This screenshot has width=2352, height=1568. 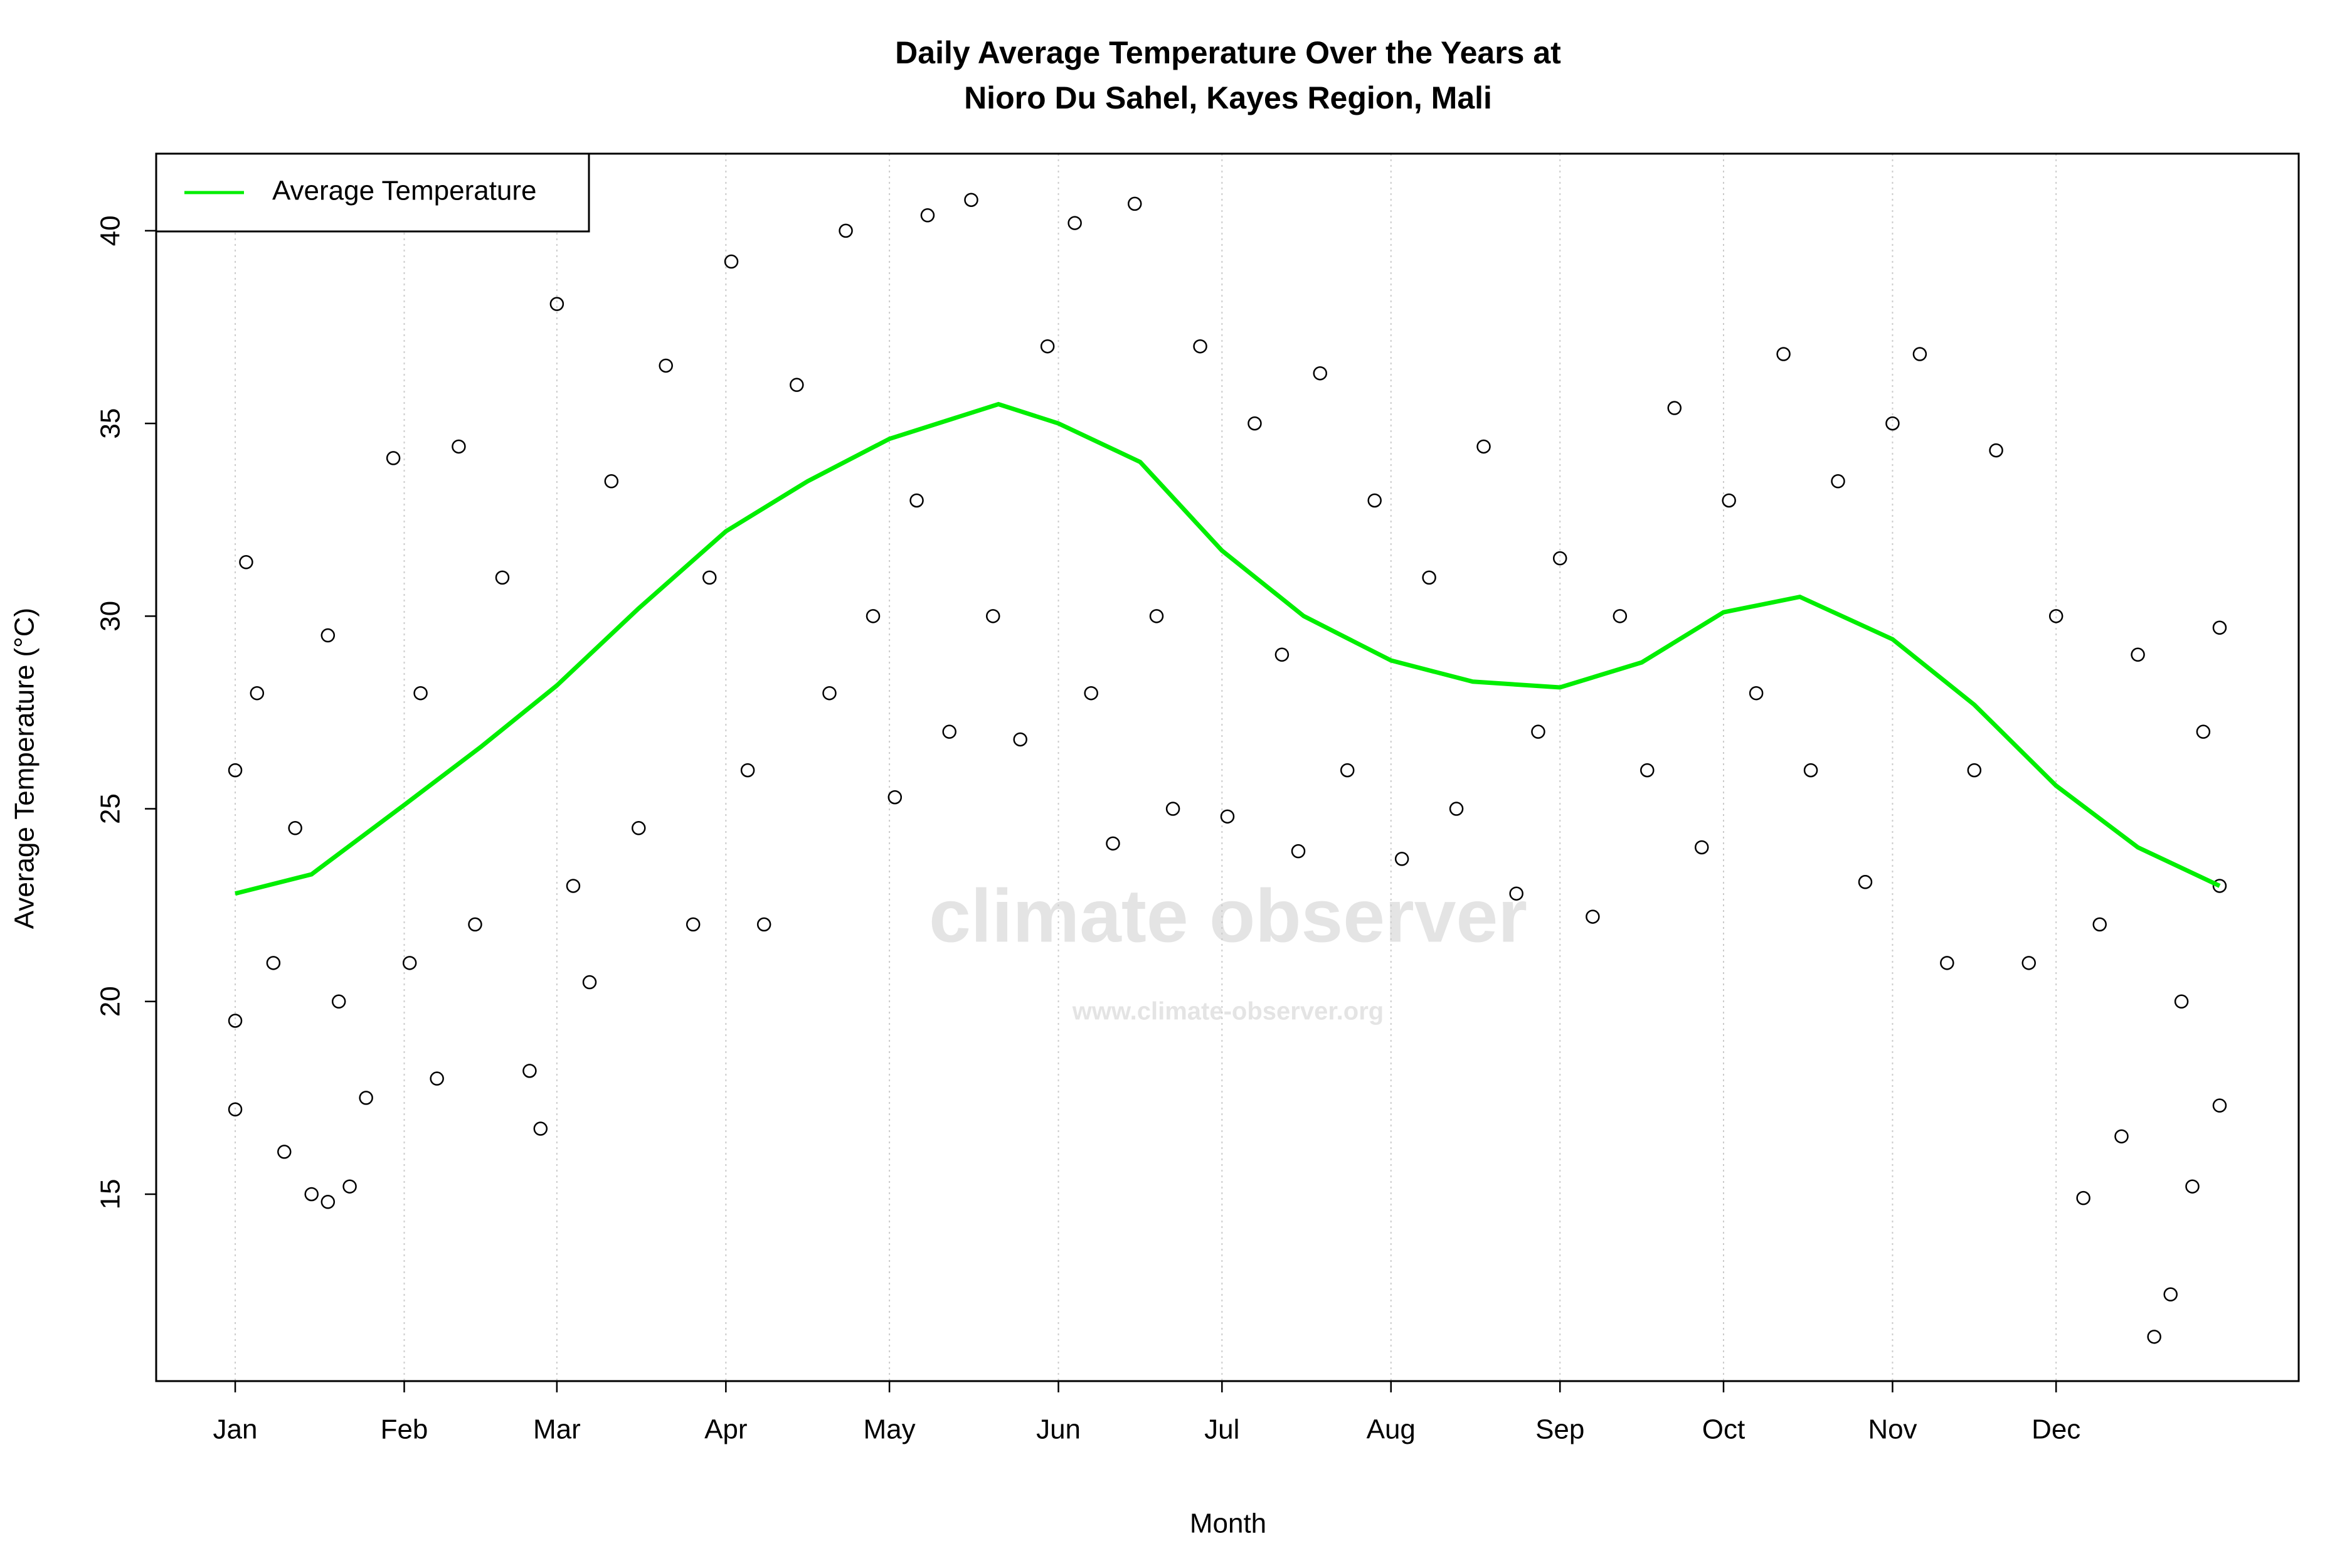 I want to click on x-tick-label: Aug, so click(x=1392, y=1429).